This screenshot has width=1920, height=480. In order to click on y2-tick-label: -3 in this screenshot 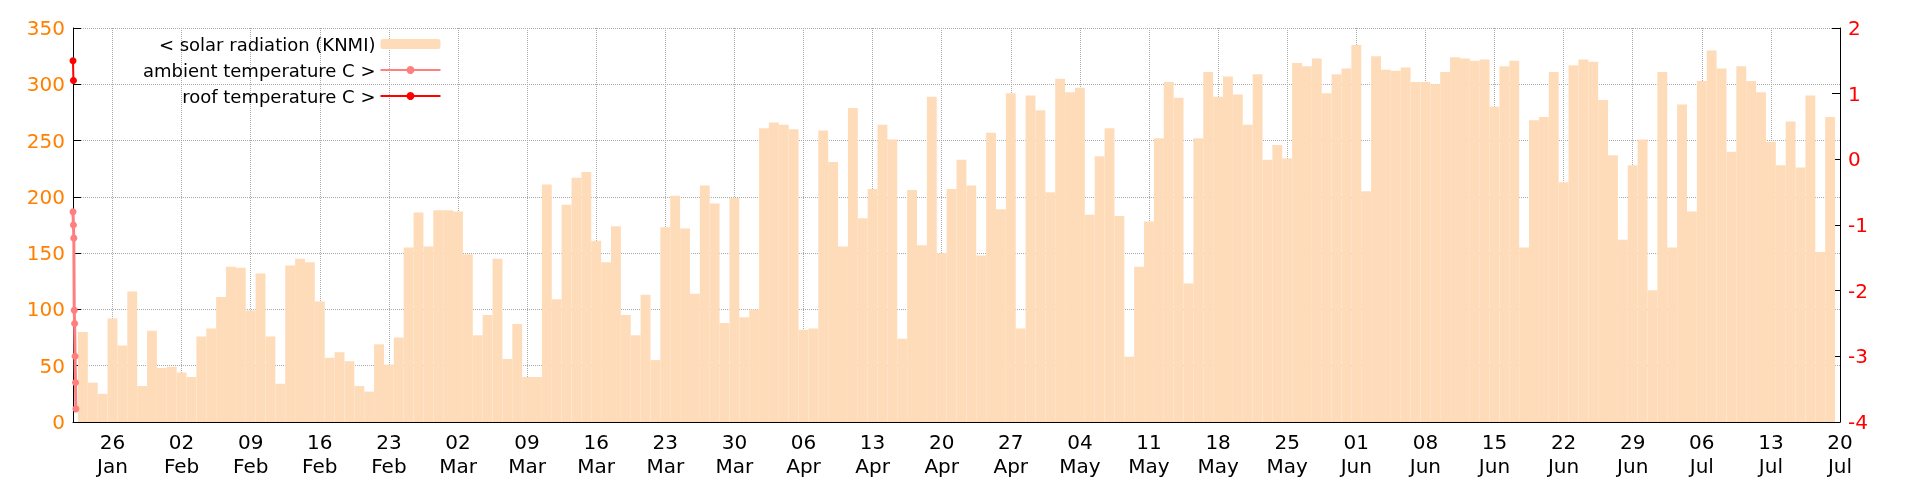, I will do `click(1858, 356)`.